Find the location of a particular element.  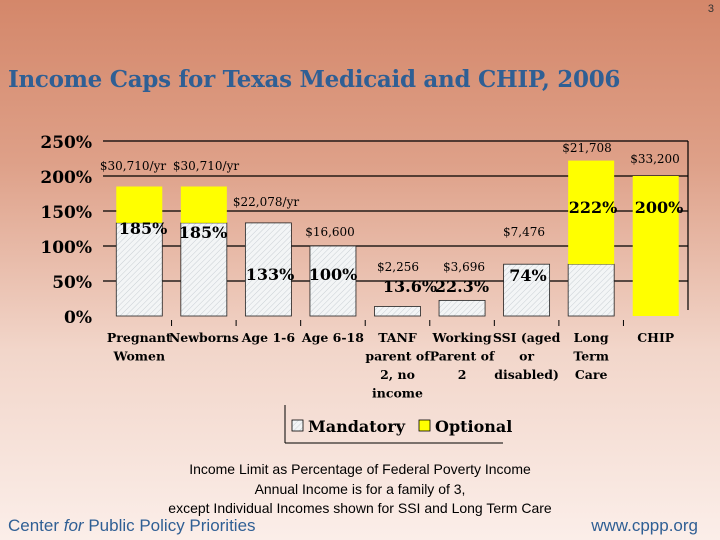

income-label: $33,200 is located at coordinates (655, 159).